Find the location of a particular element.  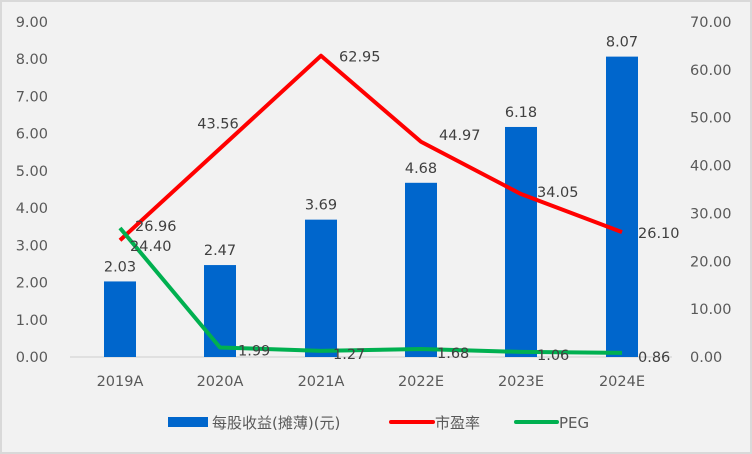

left-tick-label: 9.00 is located at coordinates (32, 23).